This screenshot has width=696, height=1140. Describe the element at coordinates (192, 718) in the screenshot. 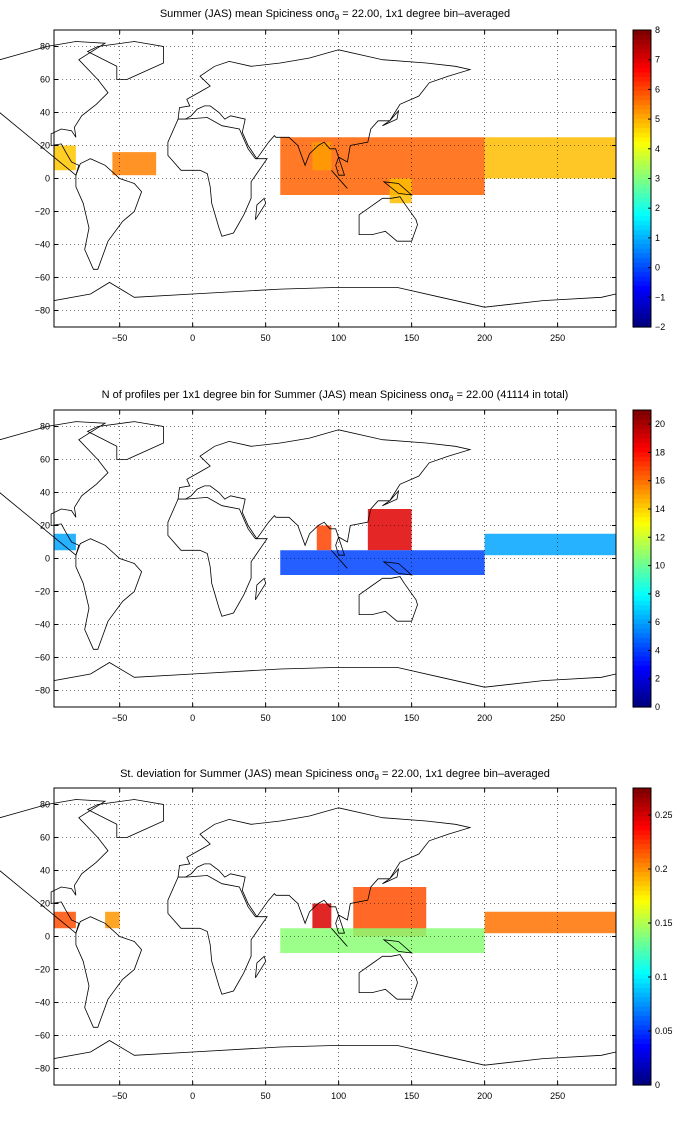

I see `tick-label-x: 0` at that location.